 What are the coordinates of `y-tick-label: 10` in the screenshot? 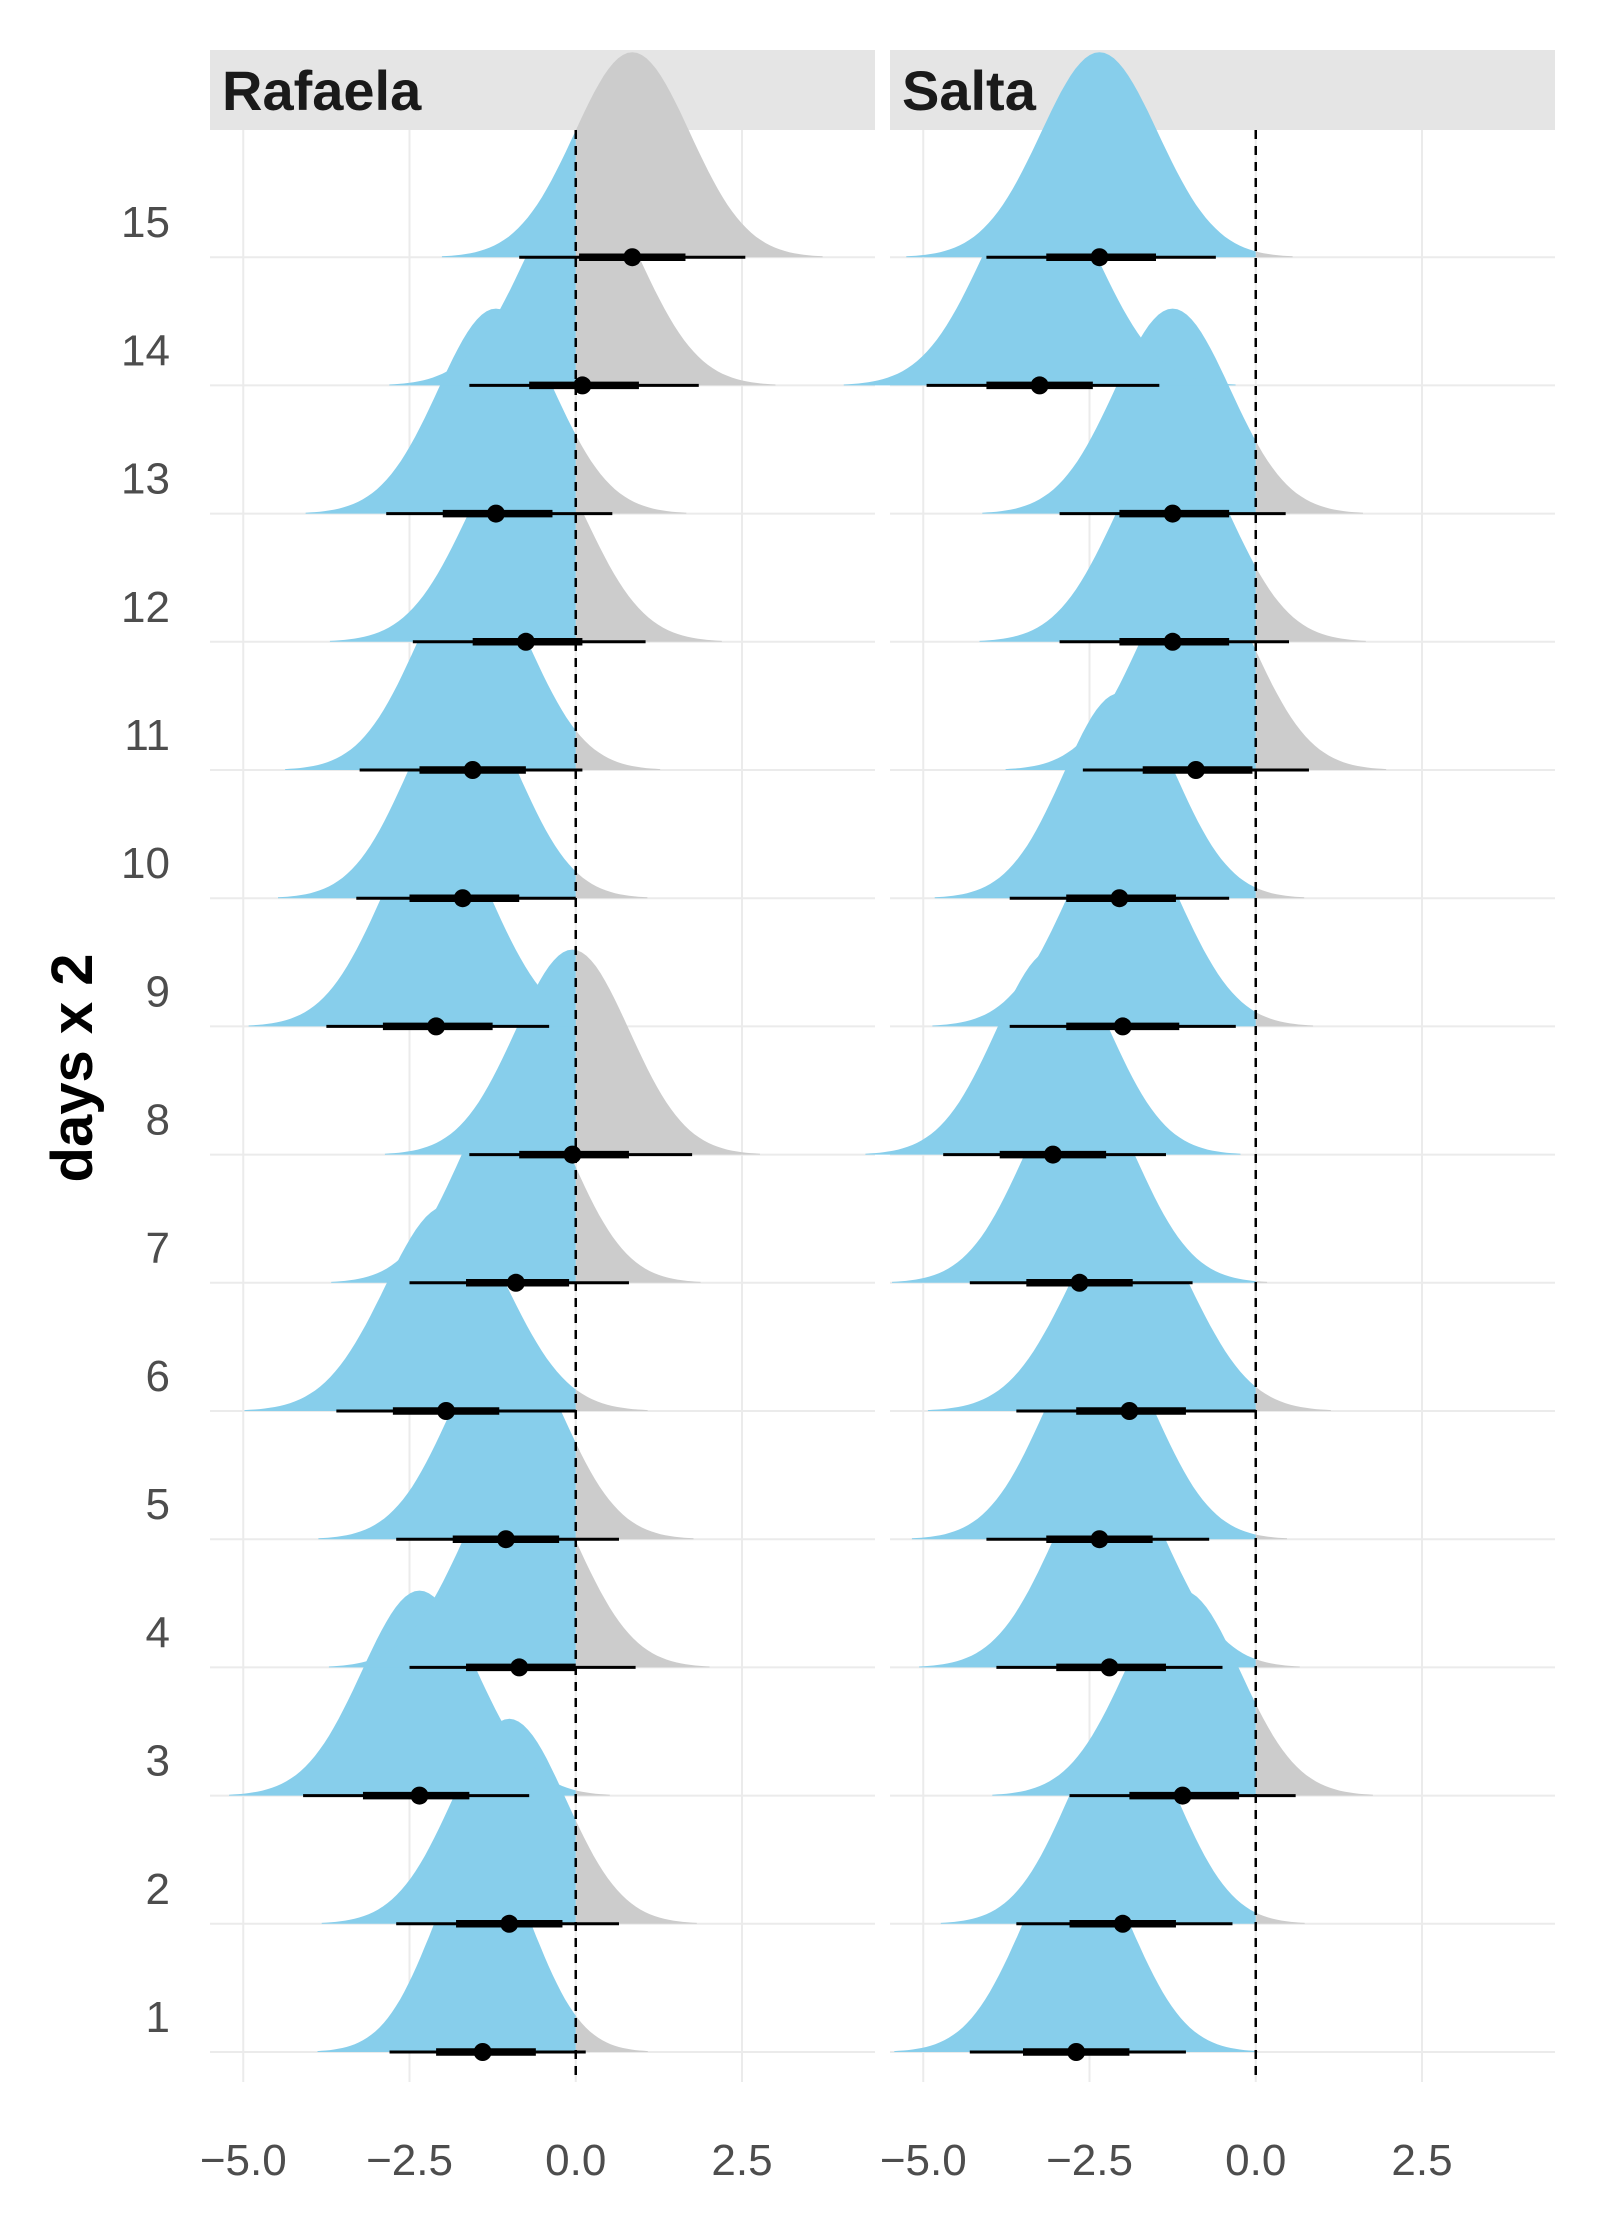 It's located at (145, 863).